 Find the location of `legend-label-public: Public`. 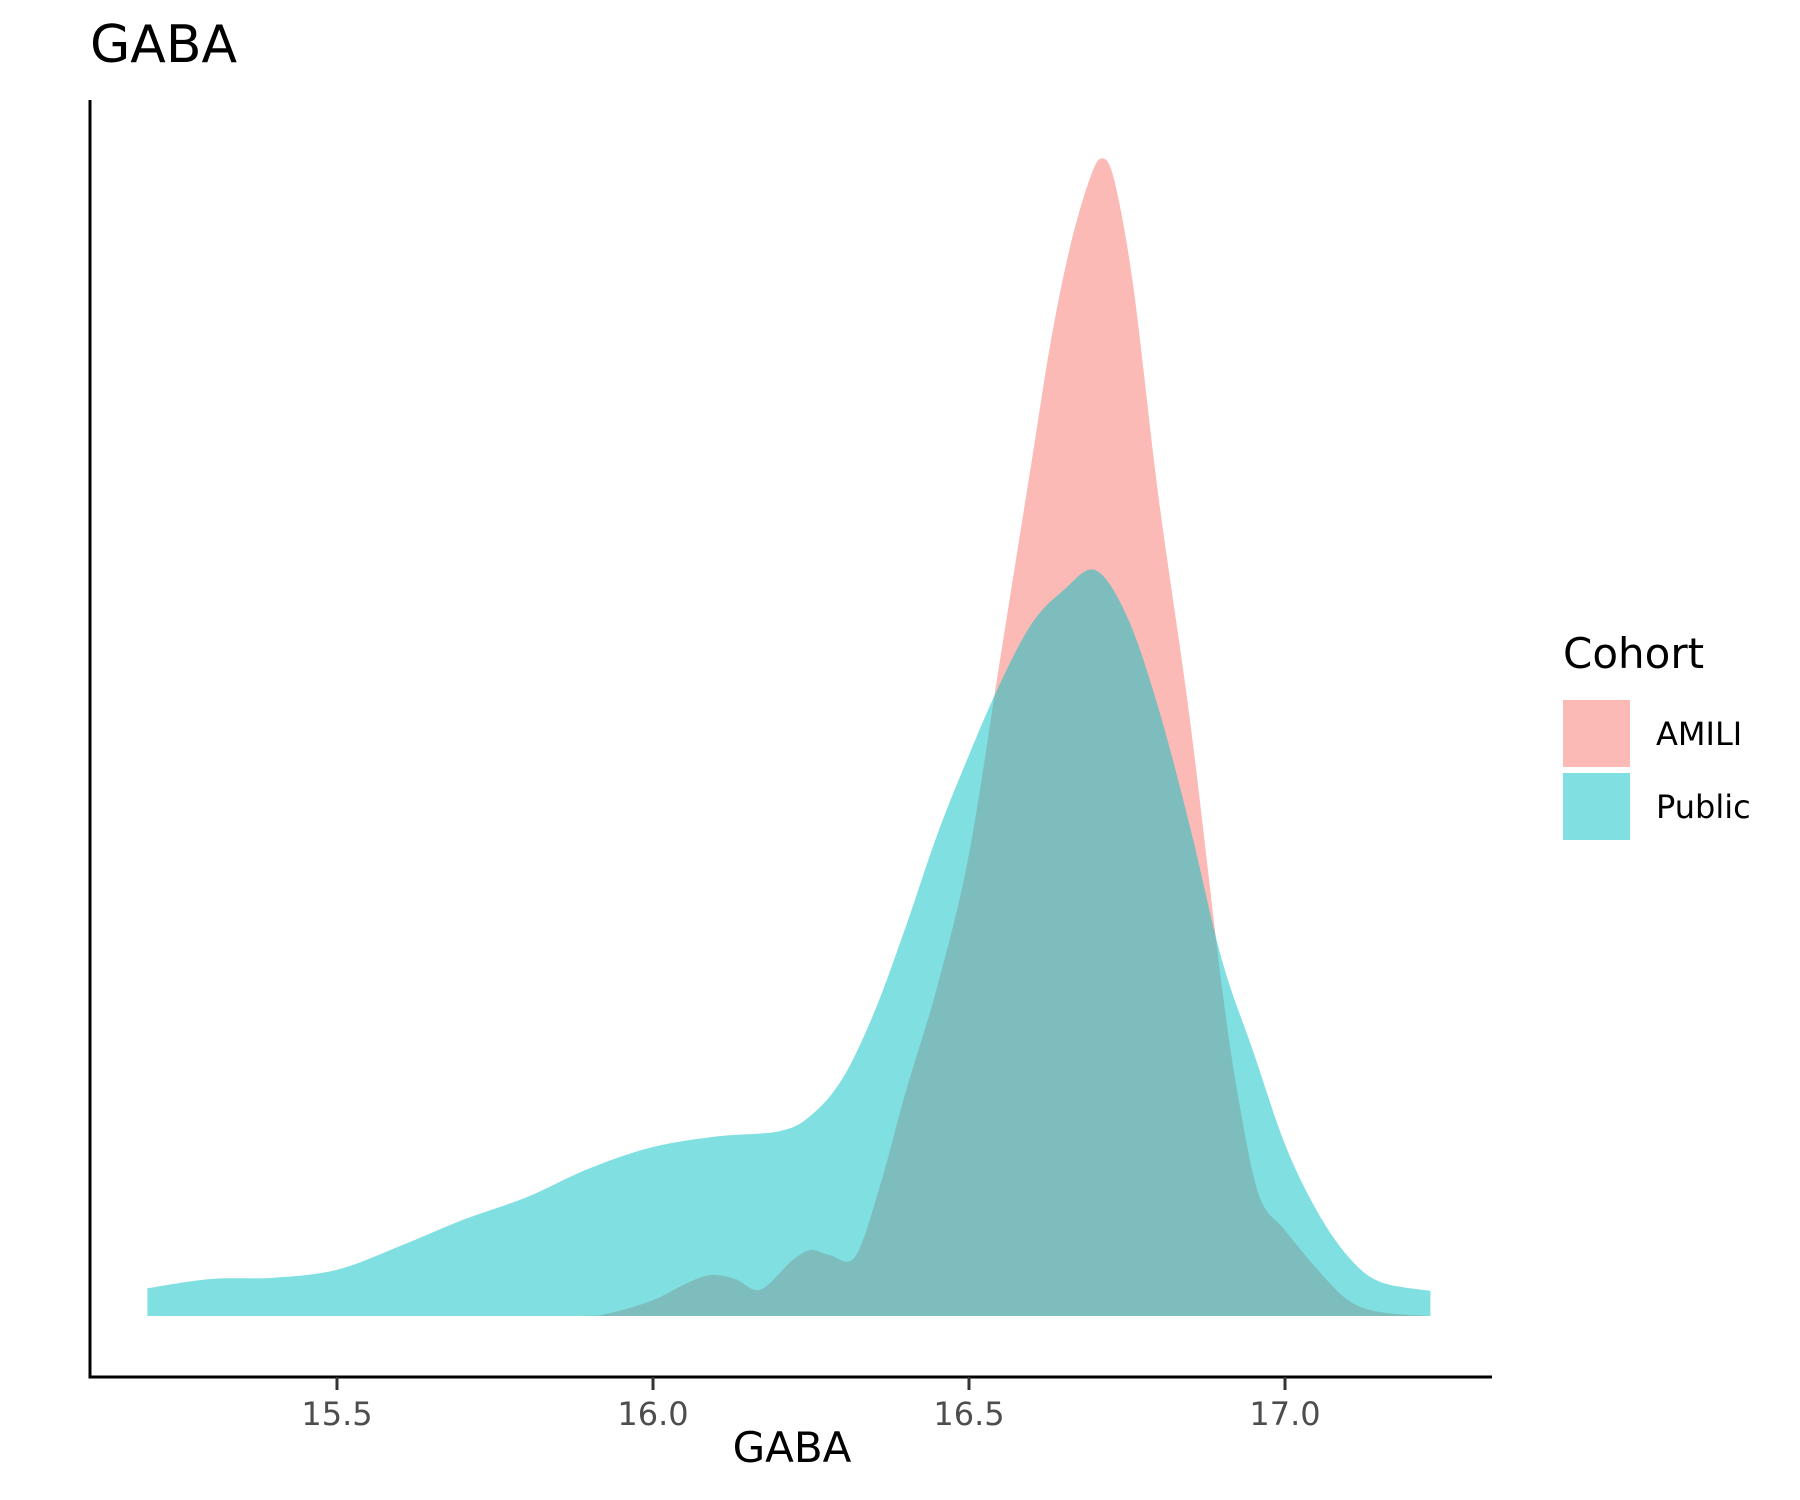

legend-label-public: Public is located at coordinates (1703, 807).